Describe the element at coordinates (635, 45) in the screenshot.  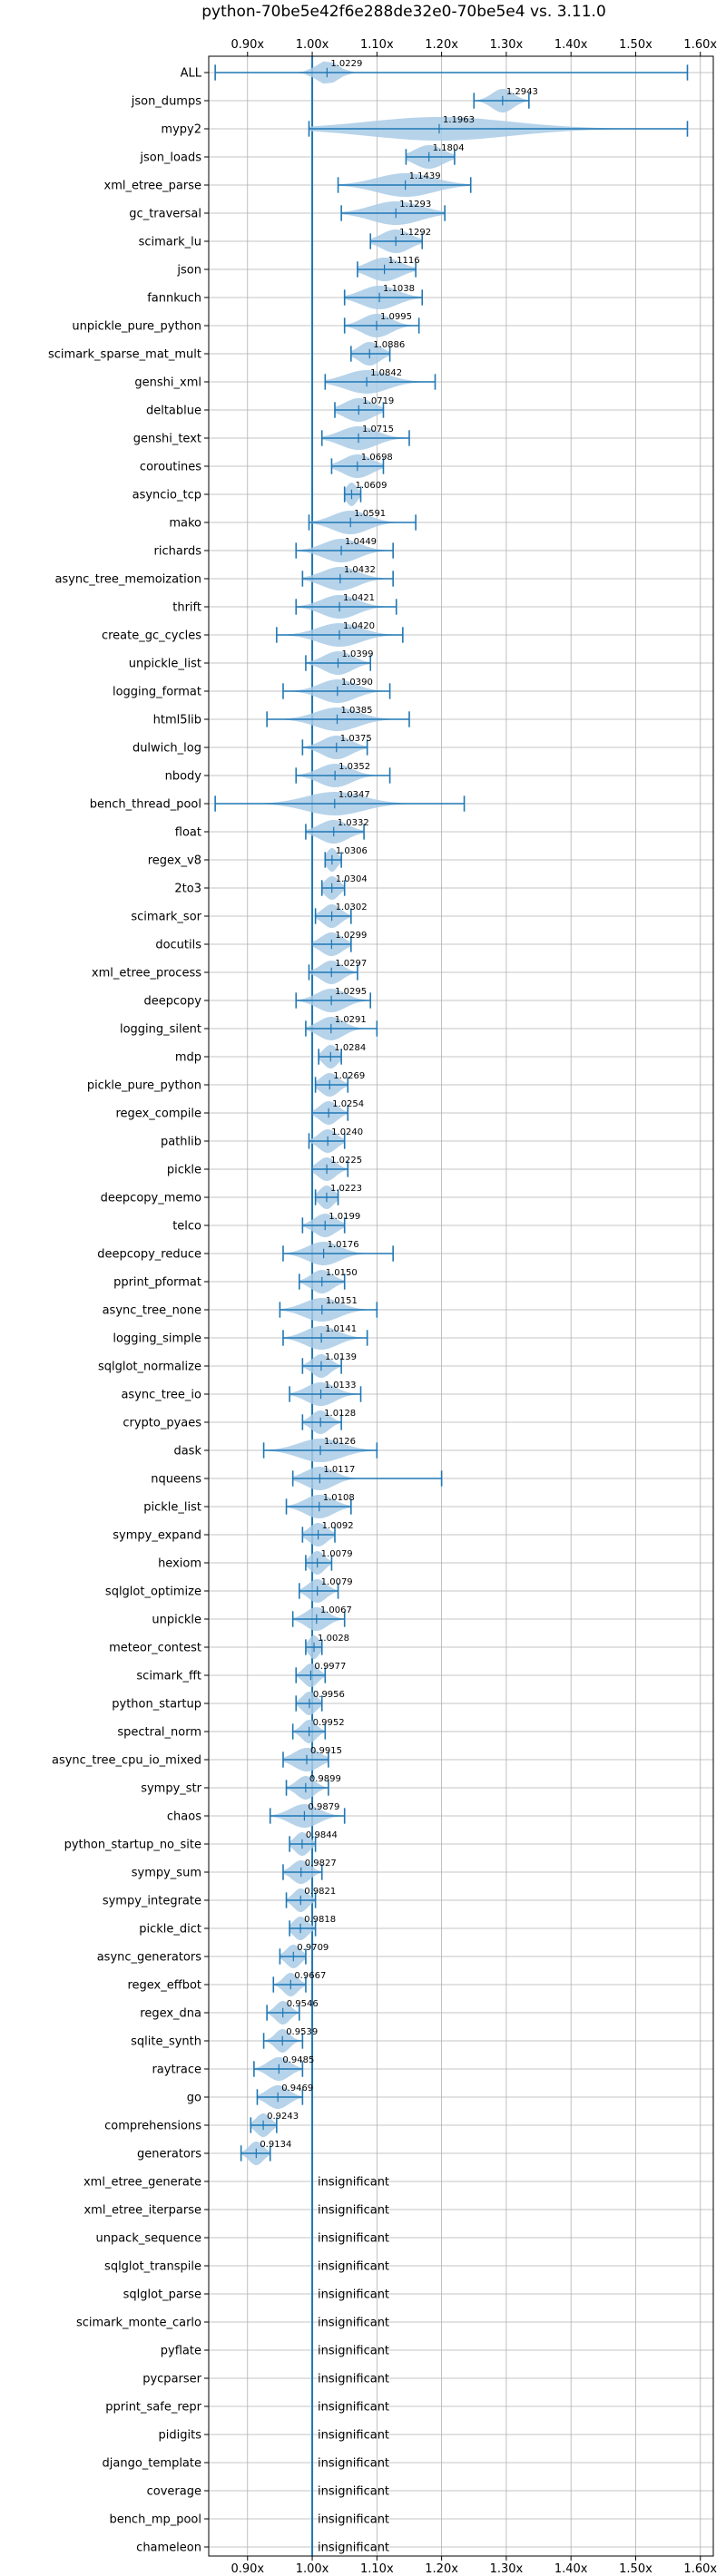
I see `x-tick-label-top: 1.50x` at that location.